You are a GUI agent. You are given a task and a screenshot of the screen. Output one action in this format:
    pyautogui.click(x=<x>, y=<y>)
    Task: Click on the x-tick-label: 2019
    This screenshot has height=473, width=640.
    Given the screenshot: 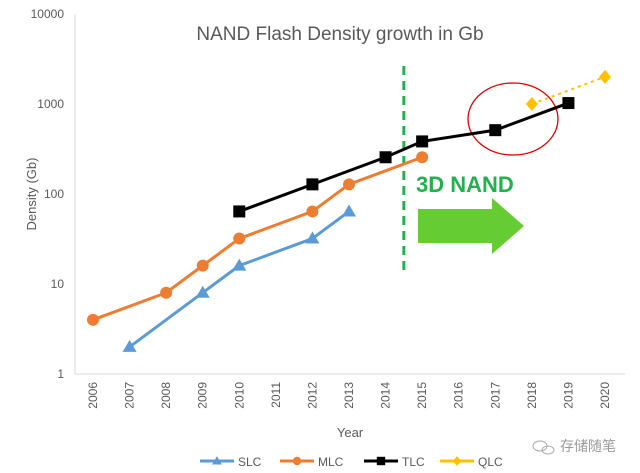 What is the action you would take?
    pyautogui.click(x=568, y=395)
    